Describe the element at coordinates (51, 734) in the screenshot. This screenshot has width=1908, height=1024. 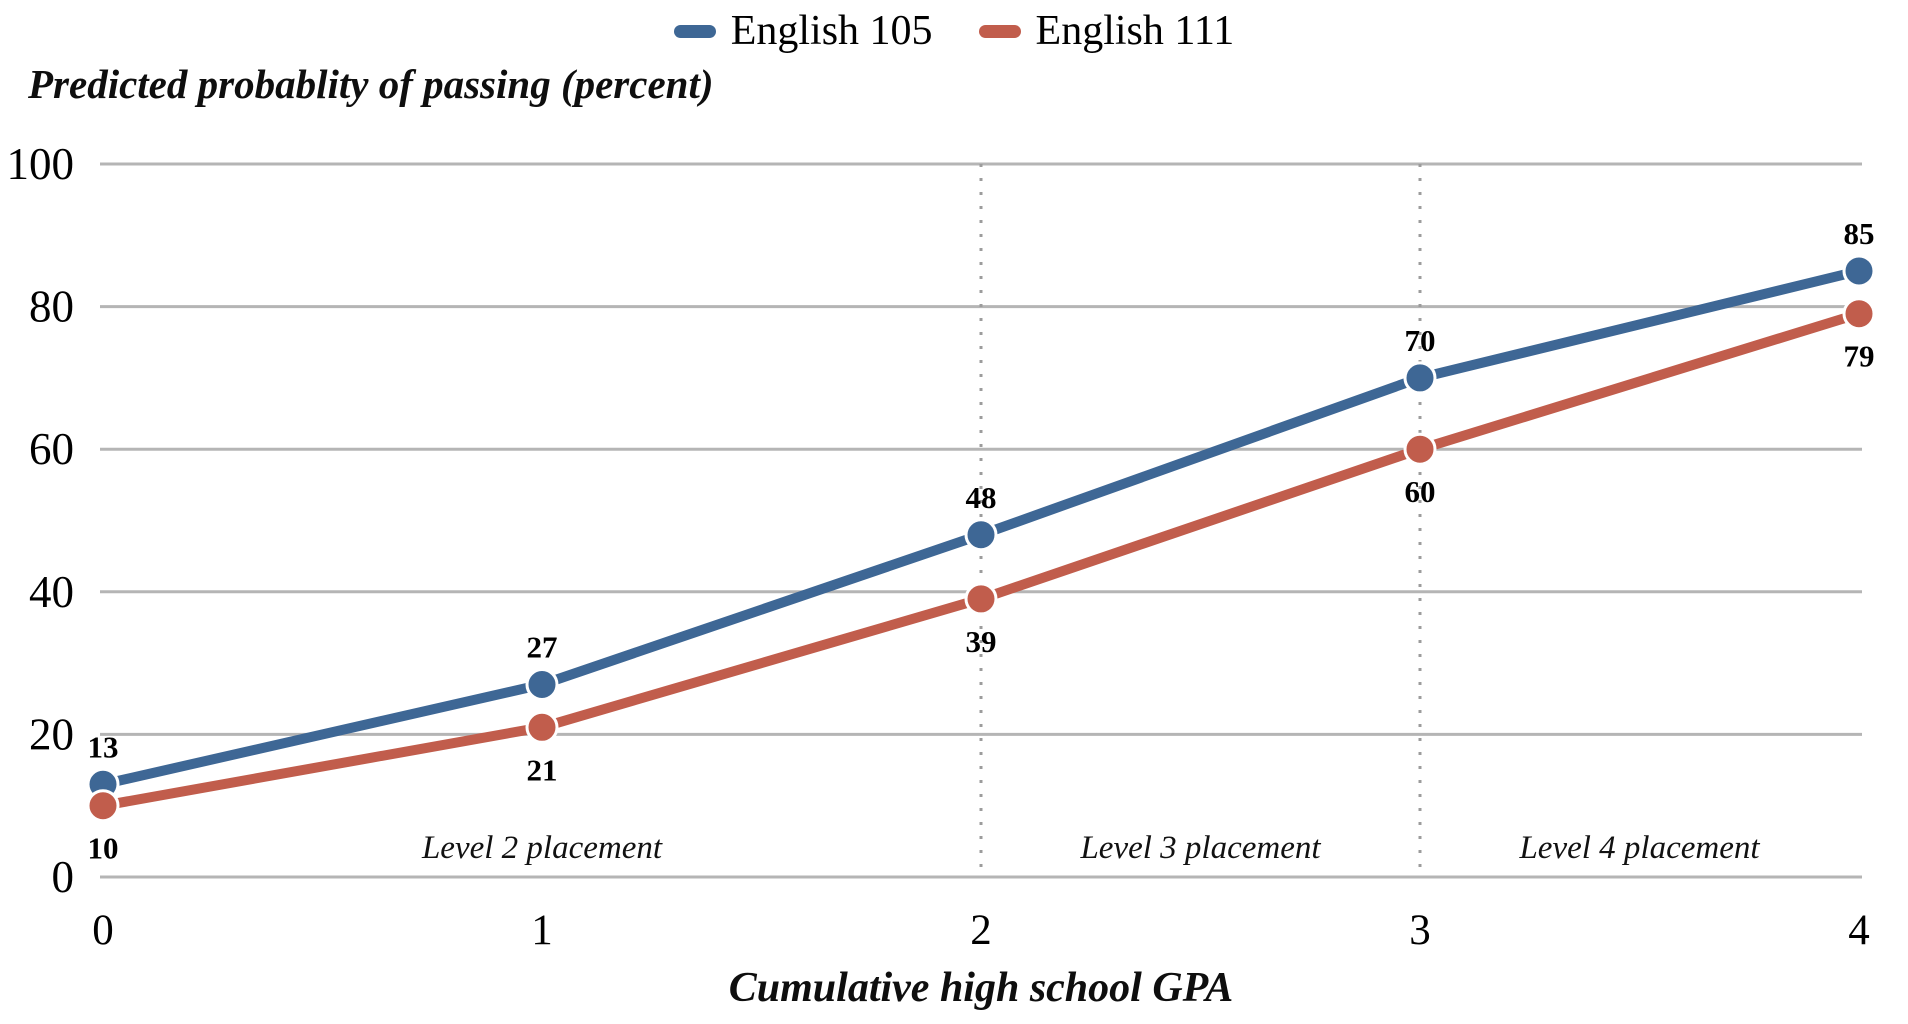
I see `y-tick-label-20: 20` at that location.